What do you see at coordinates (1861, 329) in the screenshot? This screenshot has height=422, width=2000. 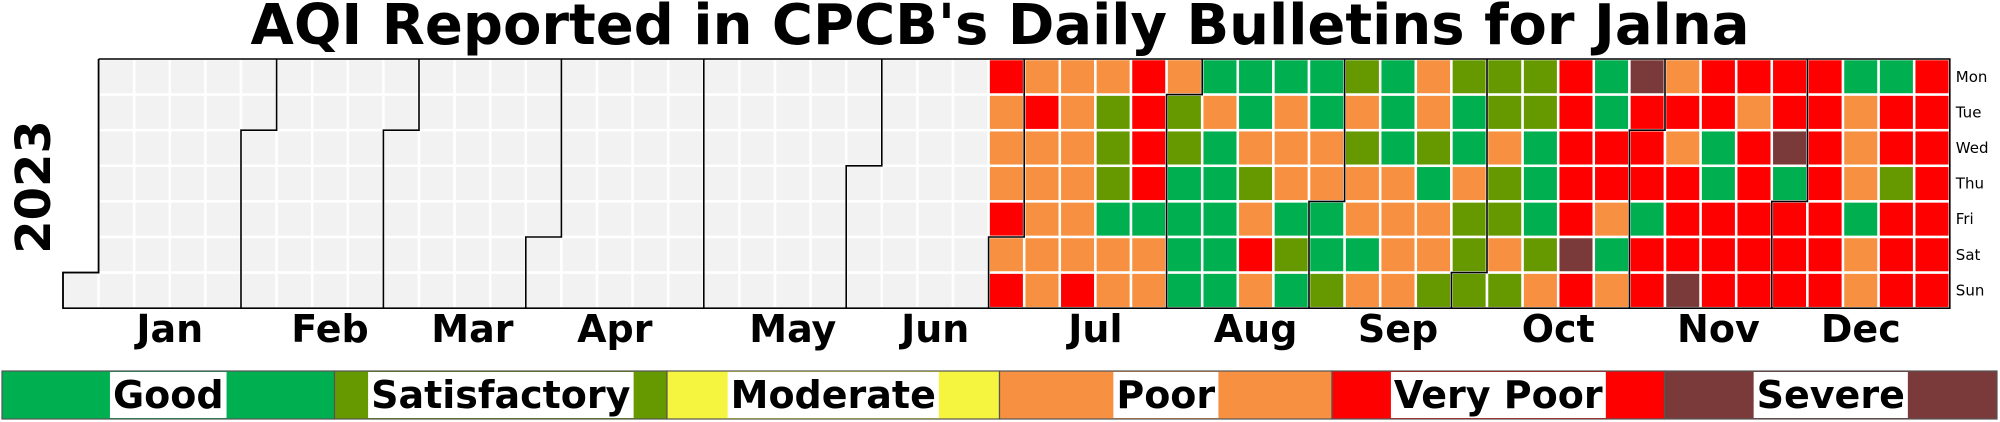 I see `month-label: Dec` at bounding box center [1861, 329].